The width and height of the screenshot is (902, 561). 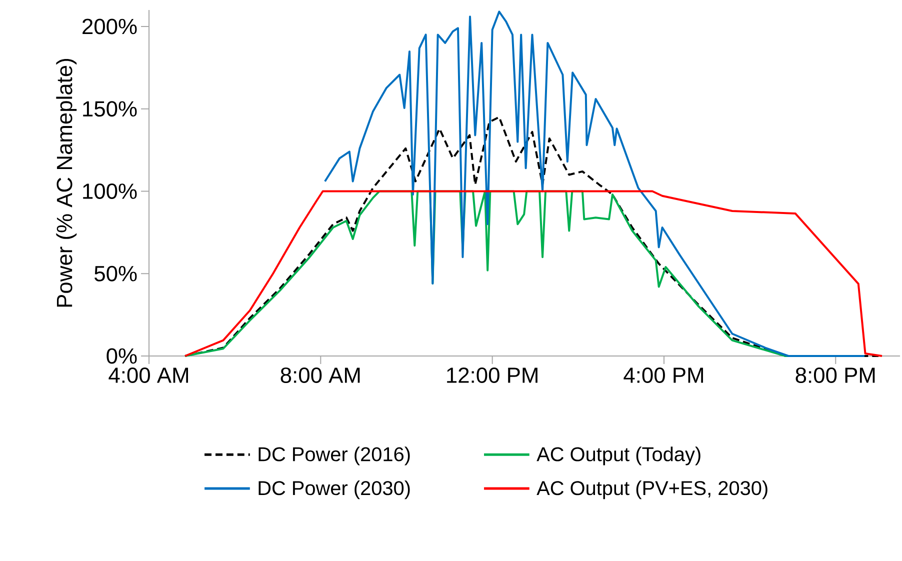 What do you see at coordinates (663, 375) in the screenshot?
I see `x-tick-label: 4:00 PM` at bounding box center [663, 375].